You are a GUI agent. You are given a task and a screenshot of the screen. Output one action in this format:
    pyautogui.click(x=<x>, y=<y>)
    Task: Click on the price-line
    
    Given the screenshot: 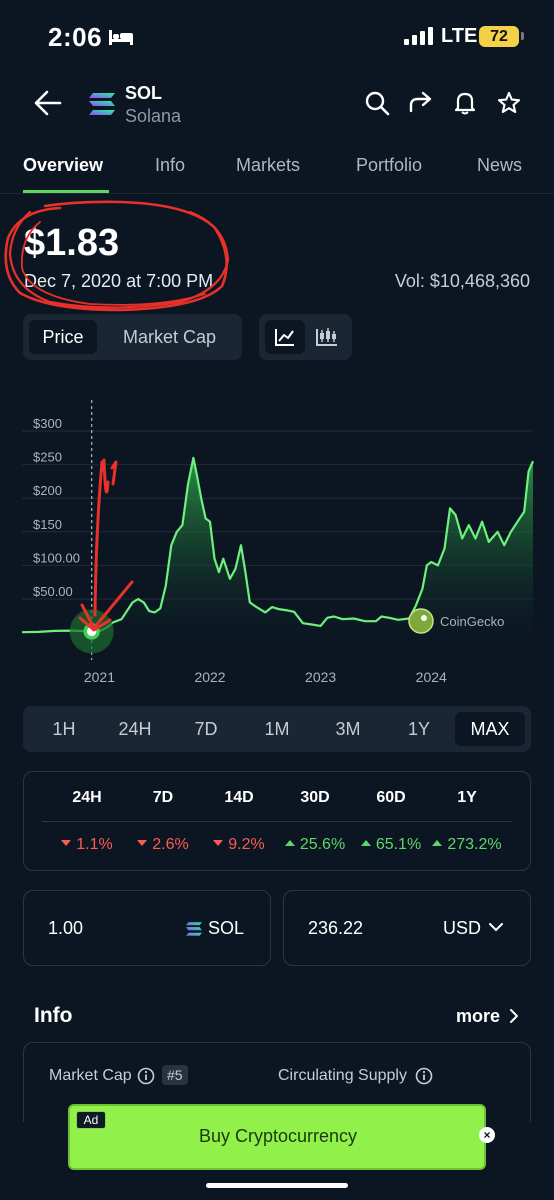 What is the action you would take?
    pyautogui.click(x=278, y=545)
    